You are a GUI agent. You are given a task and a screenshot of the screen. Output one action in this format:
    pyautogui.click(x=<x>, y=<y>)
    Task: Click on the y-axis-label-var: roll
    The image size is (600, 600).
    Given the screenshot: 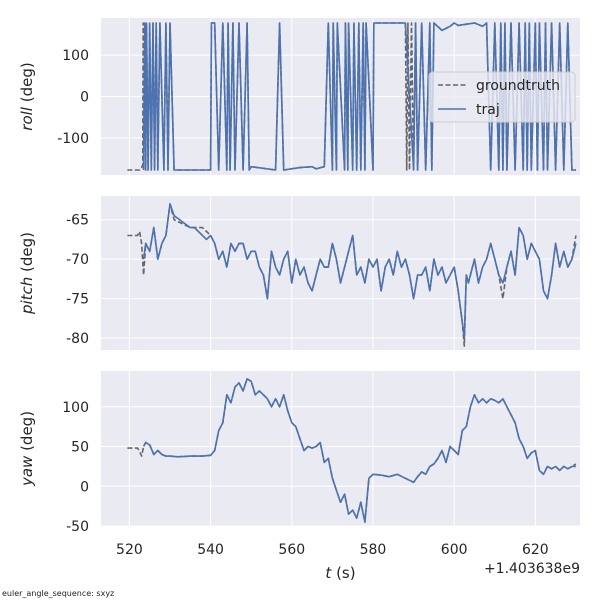 What is the action you would take?
    pyautogui.click(x=27, y=118)
    